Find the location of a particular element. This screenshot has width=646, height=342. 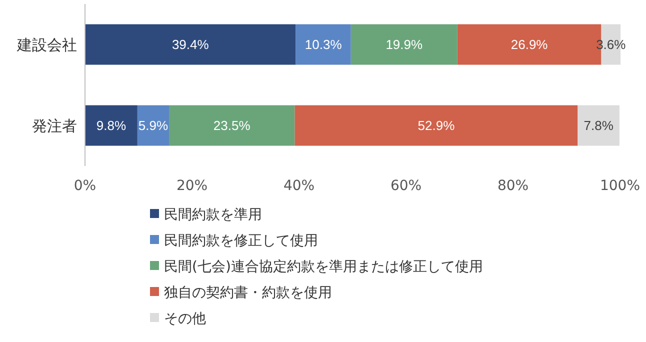

x-tick-label: 60% is located at coordinates (406, 186).